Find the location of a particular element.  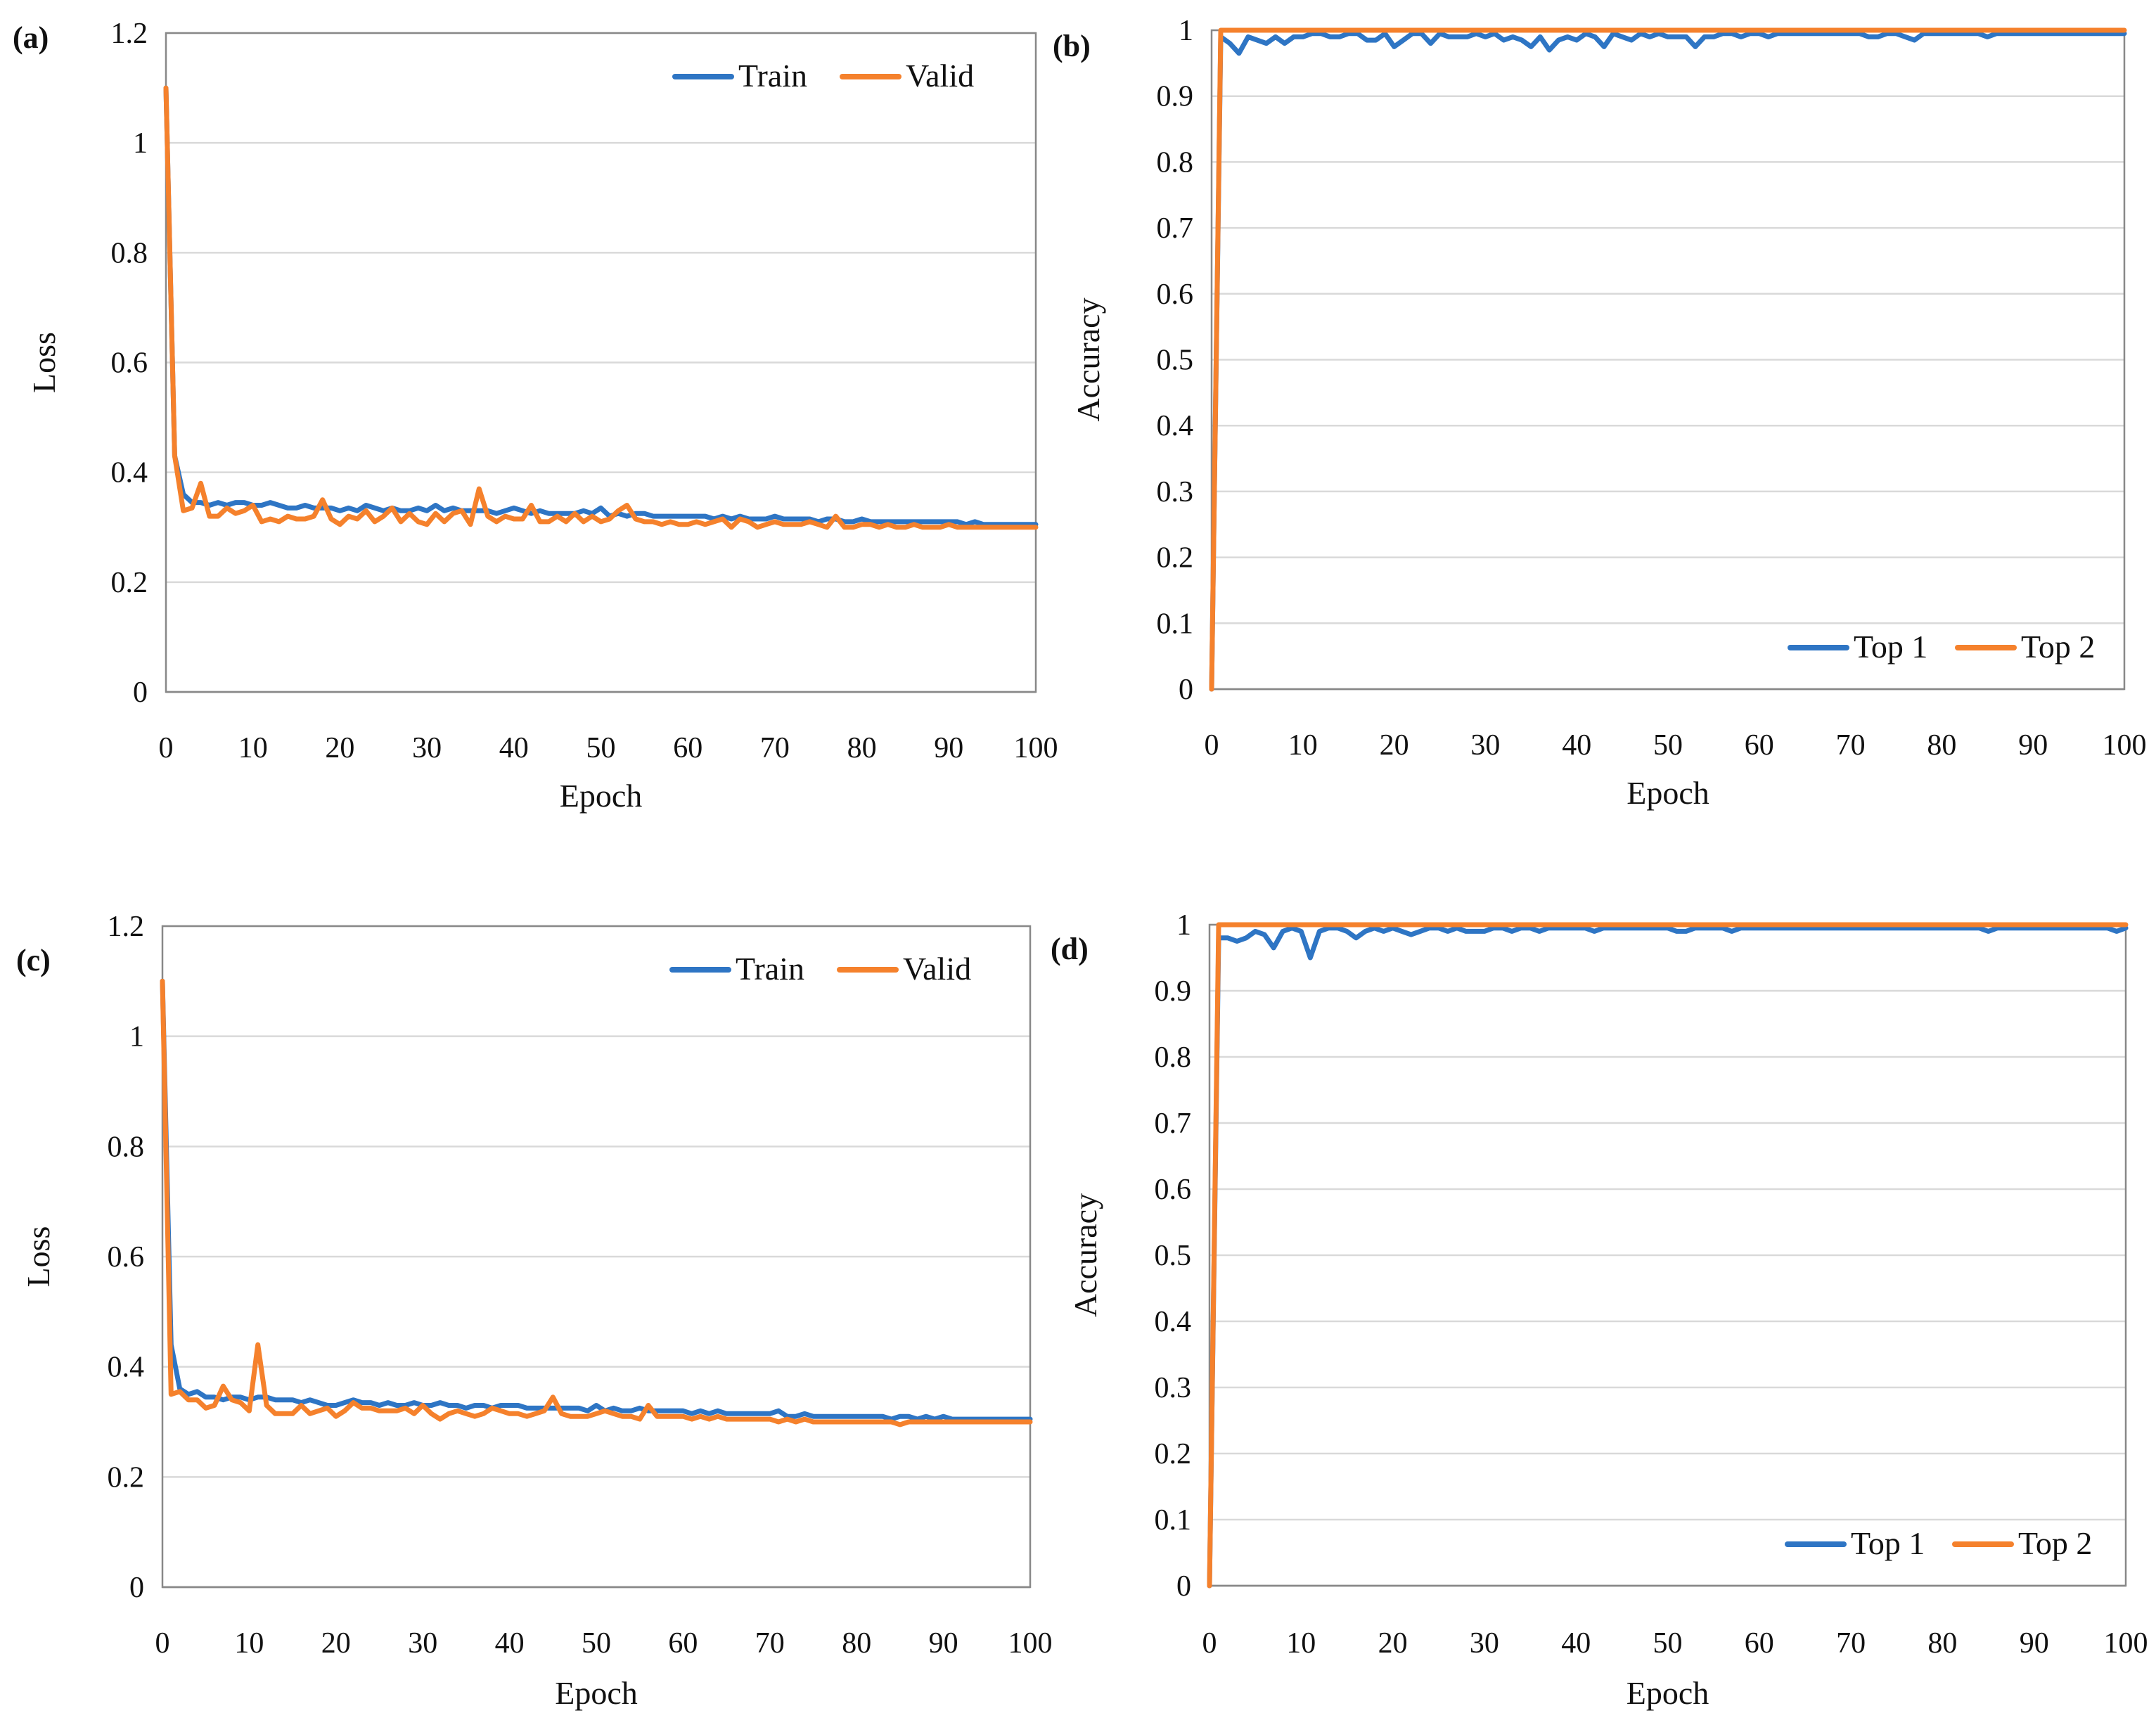

legend: Top 1 Top 2 is located at coordinates (1941, 647).